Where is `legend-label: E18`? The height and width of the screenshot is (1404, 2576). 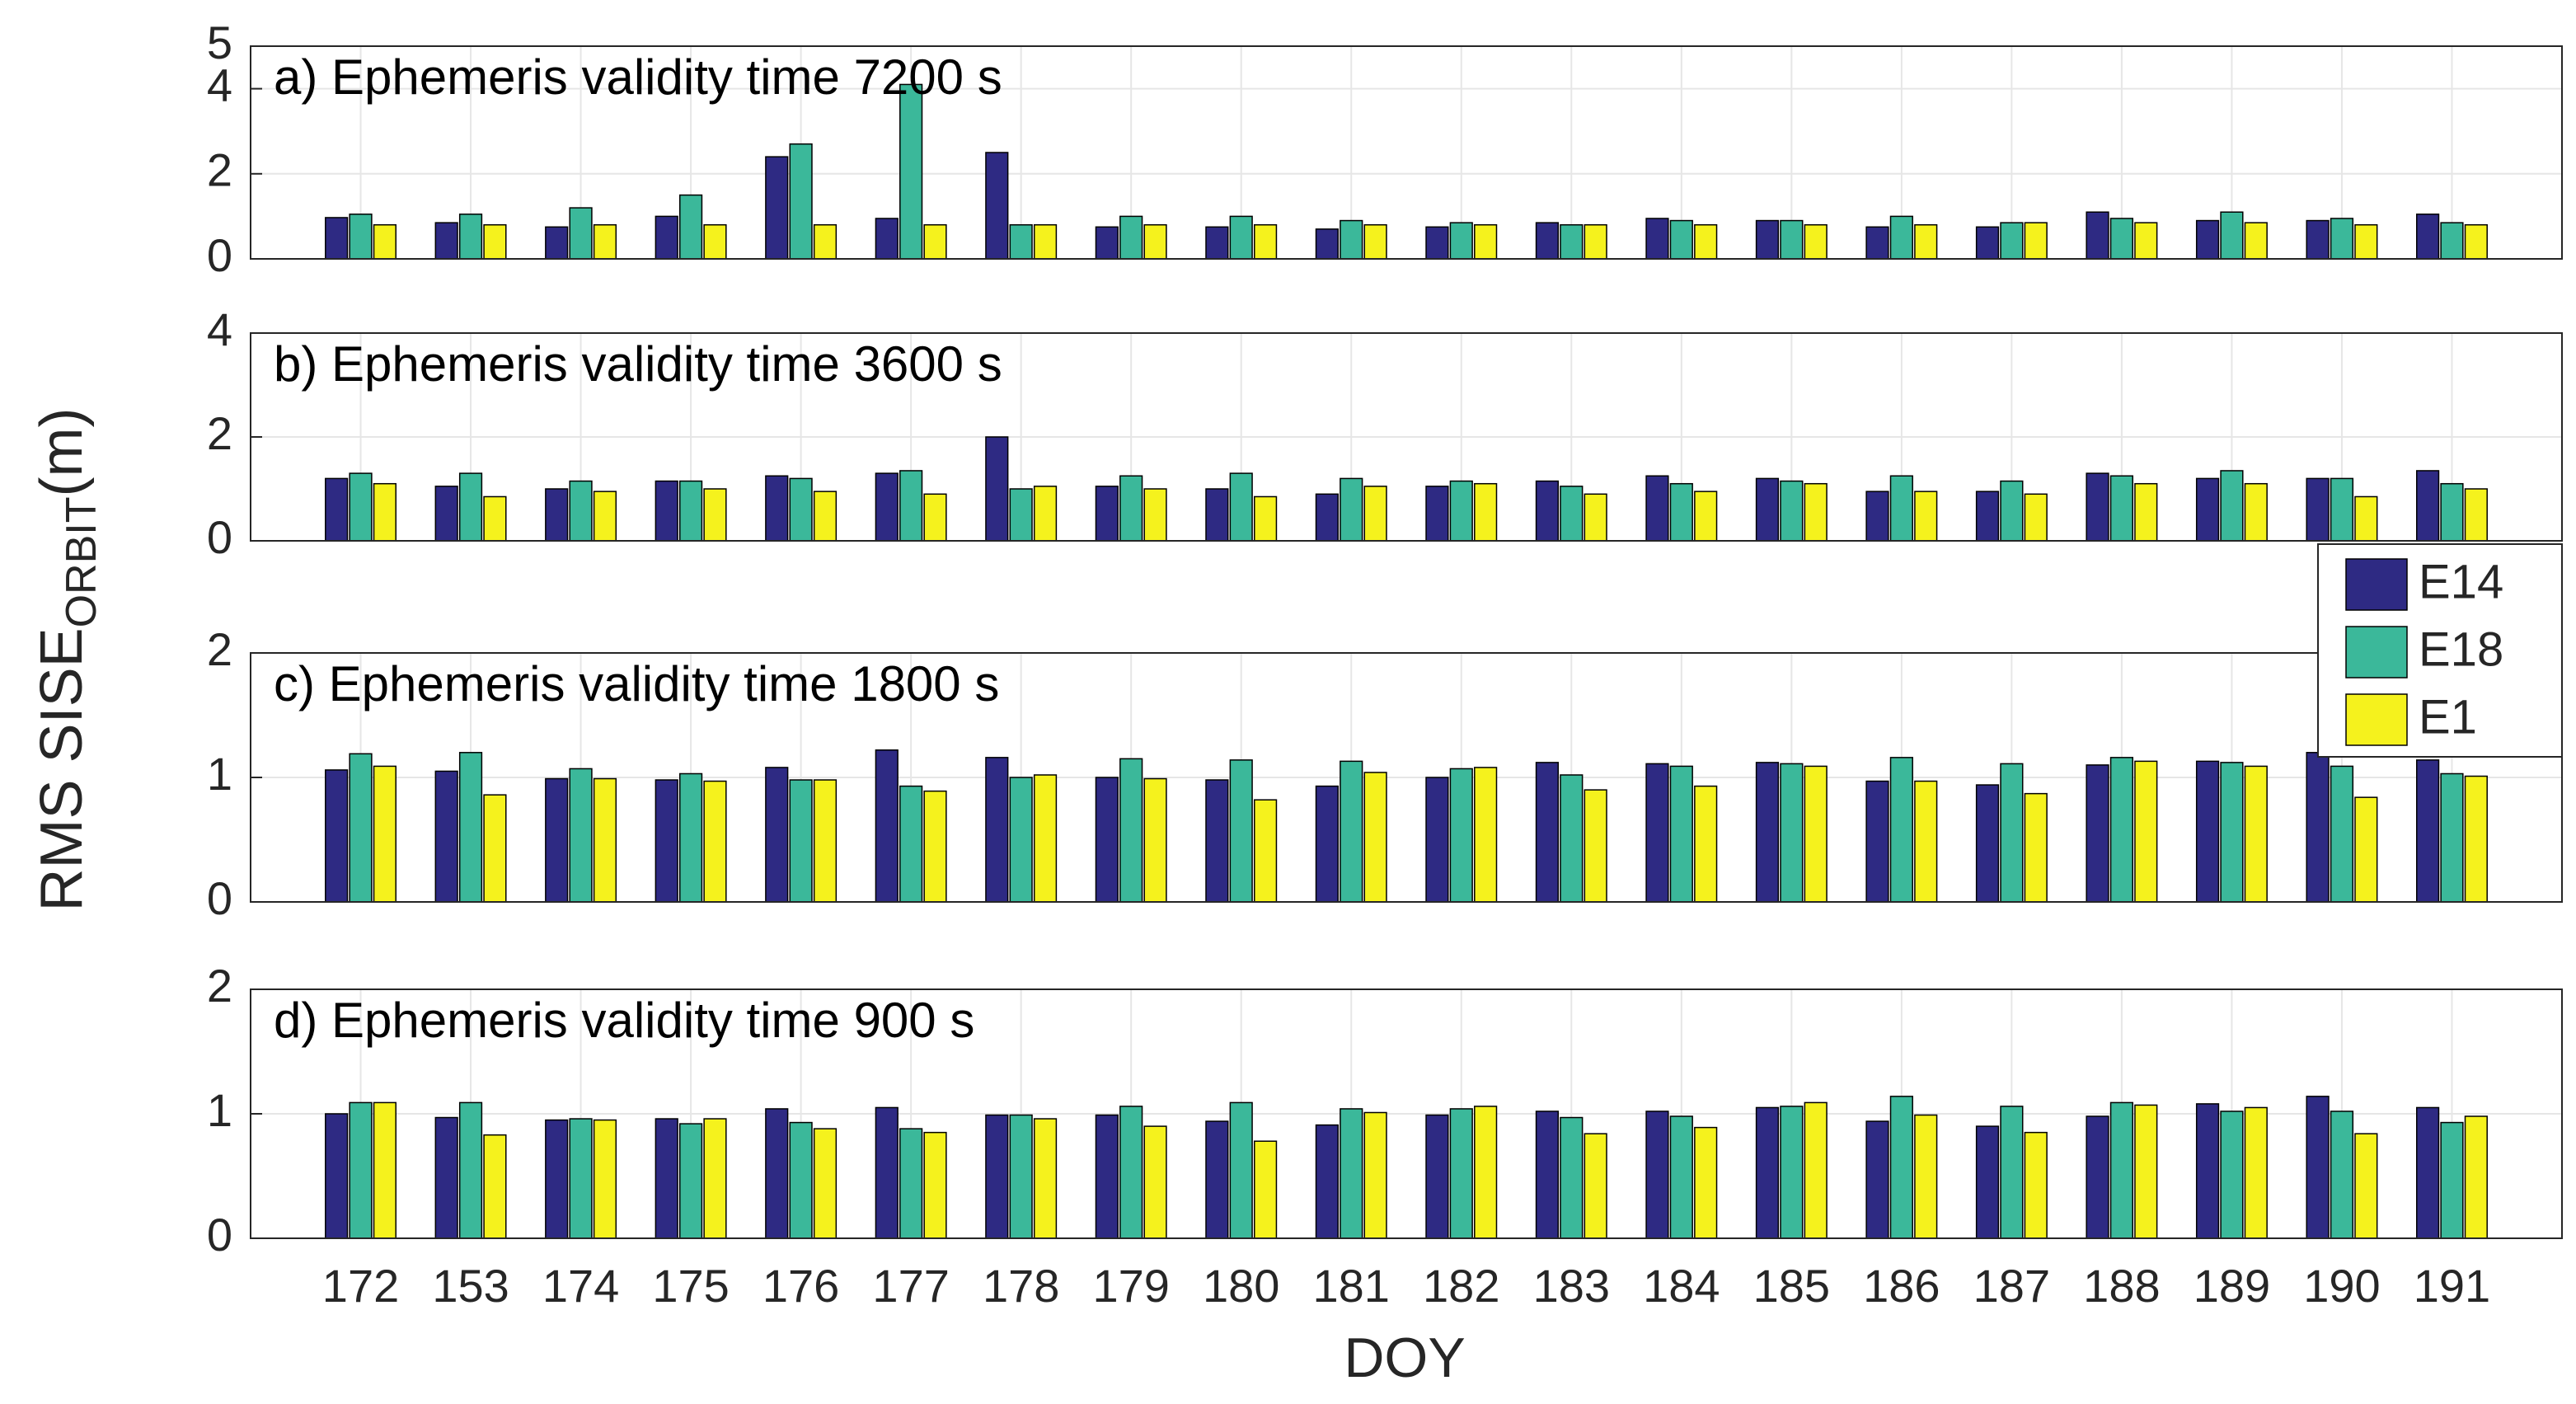
legend-label: E18 is located at coordinates (2461, 649).